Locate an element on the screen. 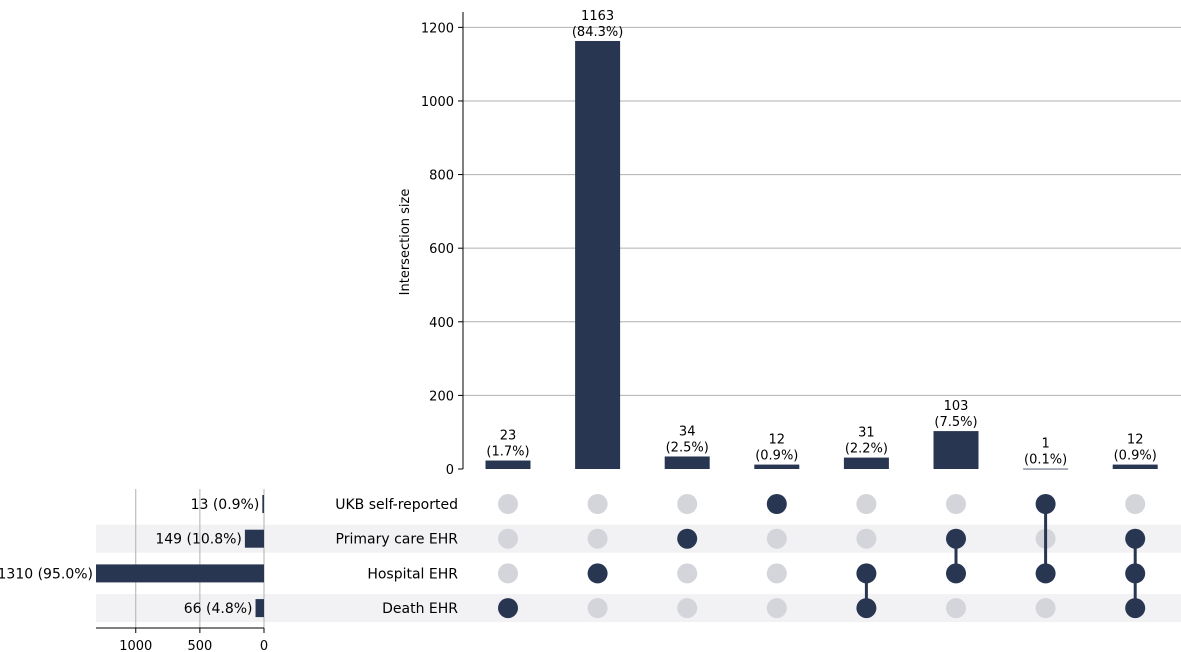 This screenshot has height=652, width=1181. set-name: Death EHR is located at coordinates (420, 609).